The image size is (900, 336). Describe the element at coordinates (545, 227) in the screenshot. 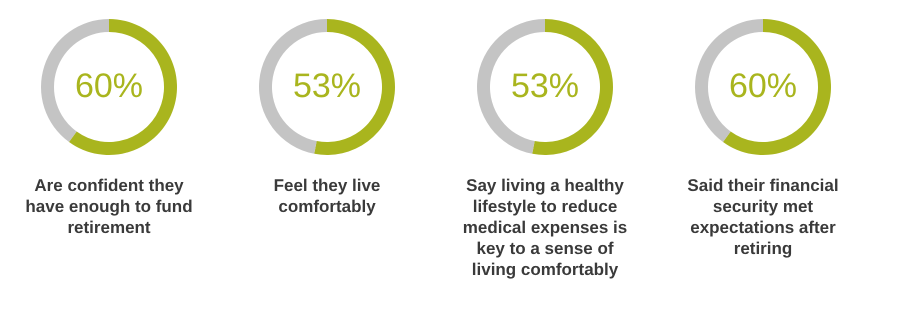

I see `text: Say living a healthy lifestyle to reduce medical expenses is key to a sense of living comfortably` at that location.